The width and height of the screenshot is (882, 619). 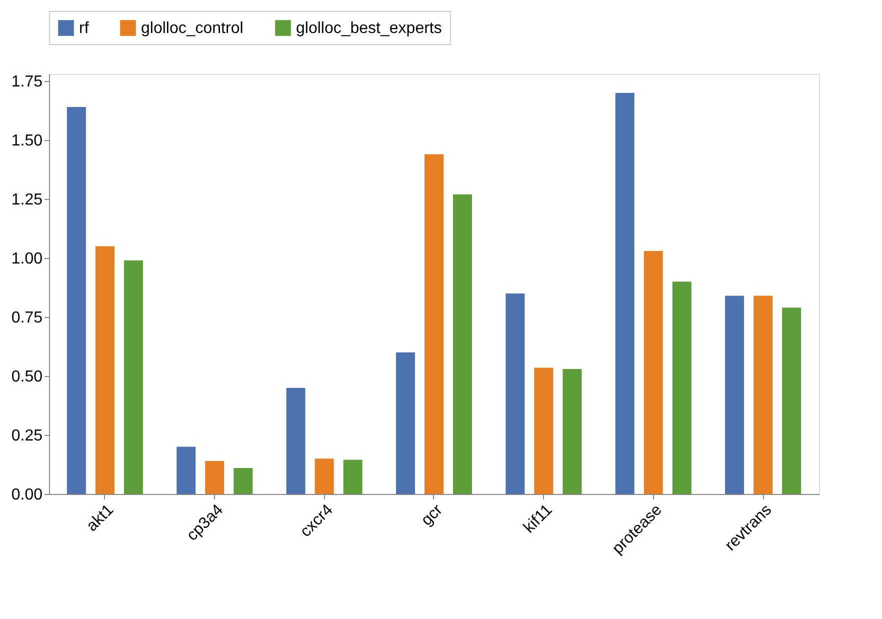 What do you see at coordinates (27, 82) in the screenshot?
I see `y-tick-label: 1.75` at bounding box center [27, 82].